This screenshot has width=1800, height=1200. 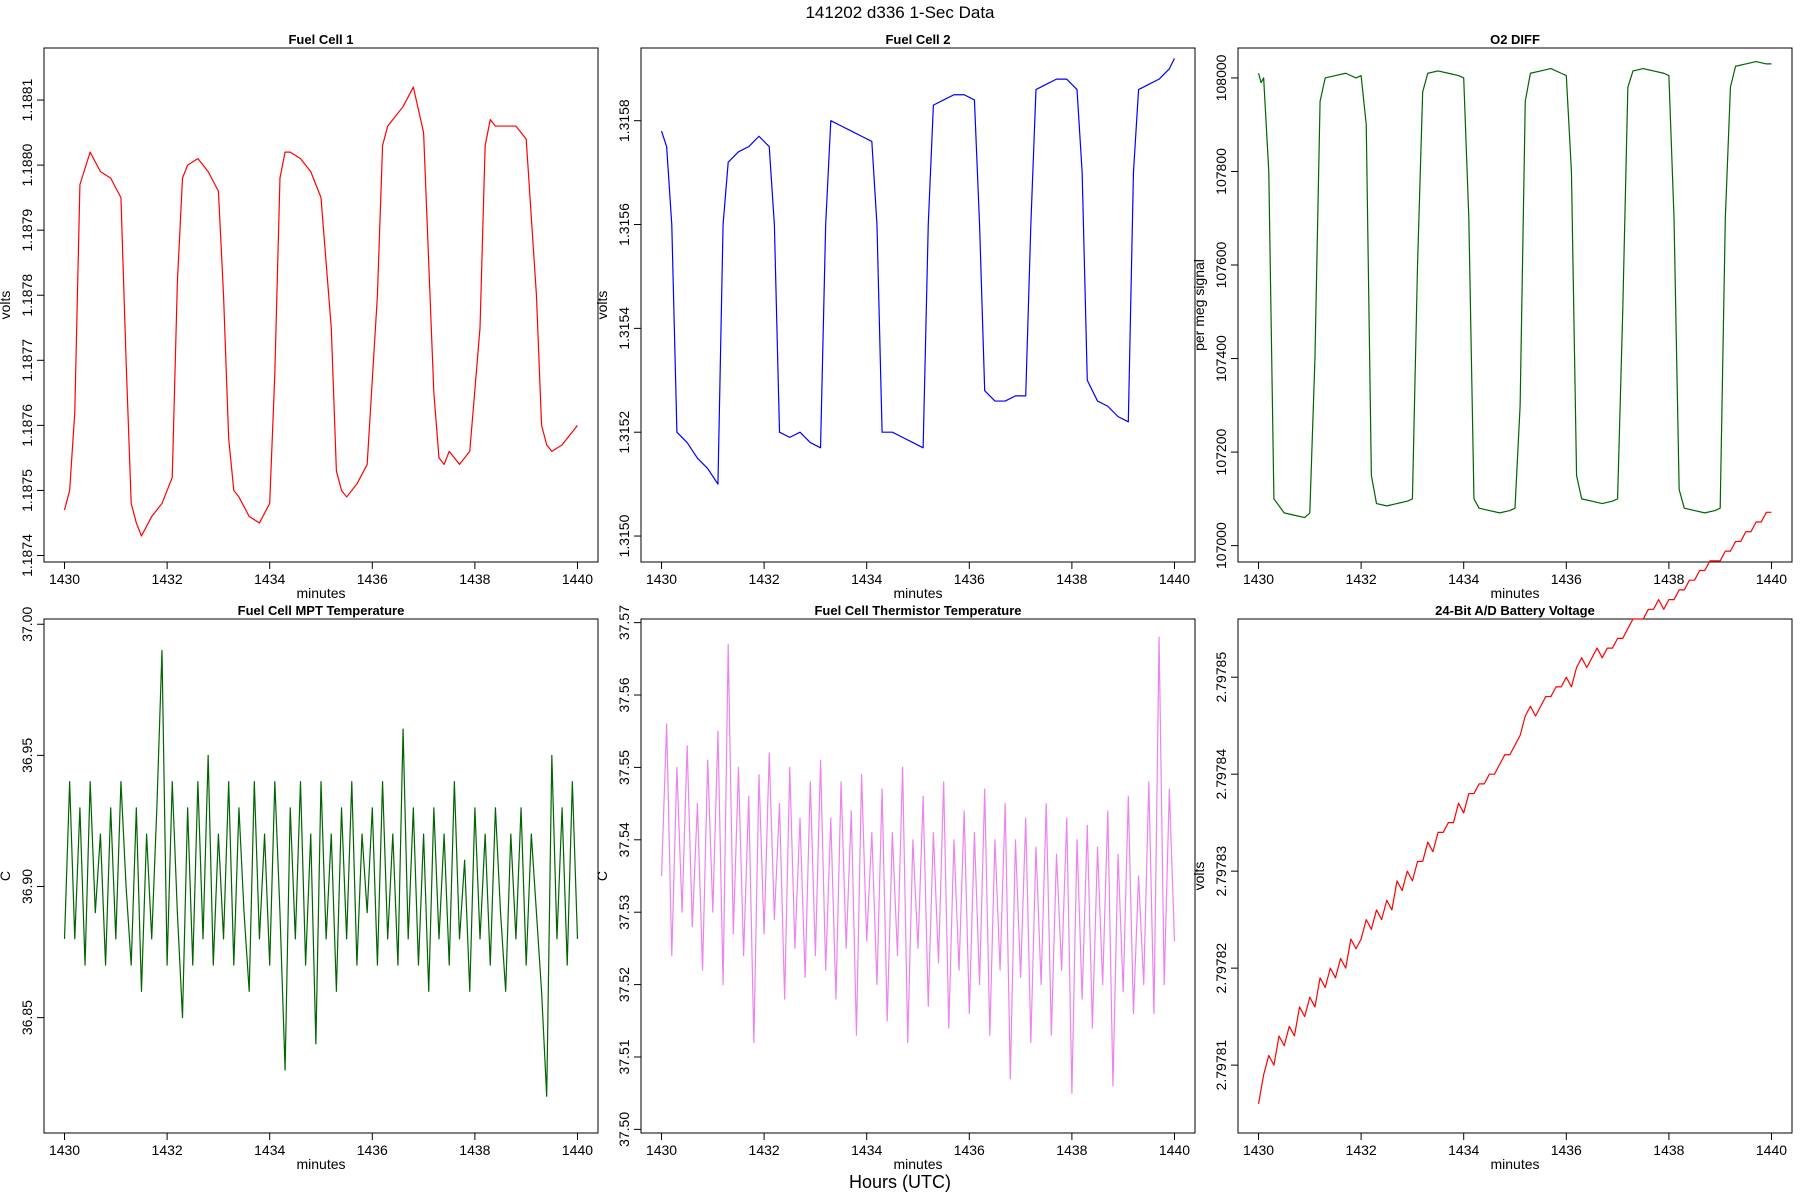 What do you see at coordinates (1515, 610) in the screenshot?
I see `panel-title: 24-Bit A/D Battery Voltage` at bounding box center [1515, 610].